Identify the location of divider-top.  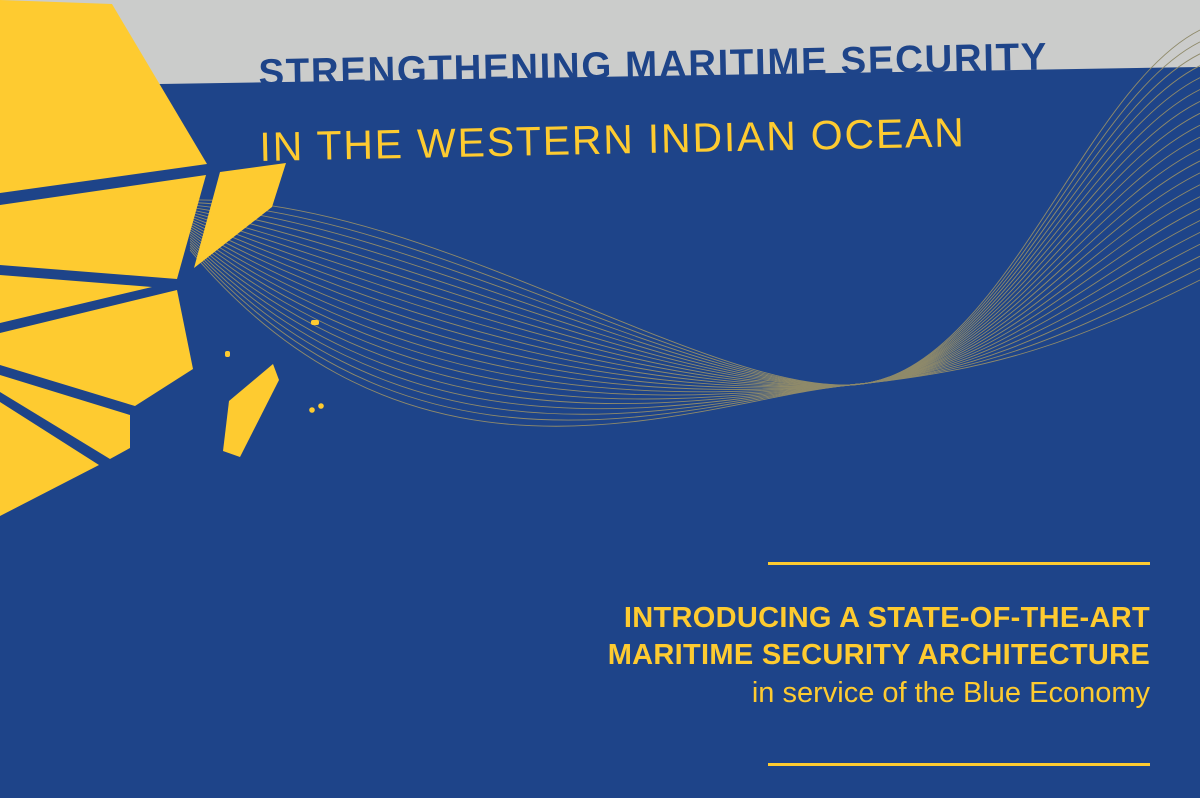
(959, 563).